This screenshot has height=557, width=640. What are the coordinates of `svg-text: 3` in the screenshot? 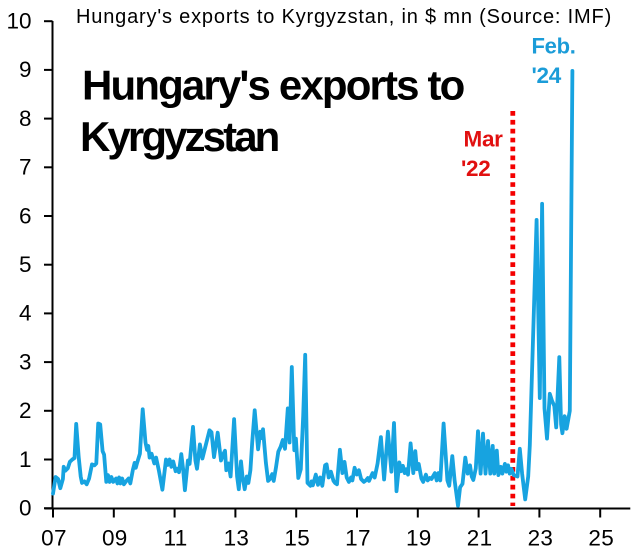 It's located at (25, 361).